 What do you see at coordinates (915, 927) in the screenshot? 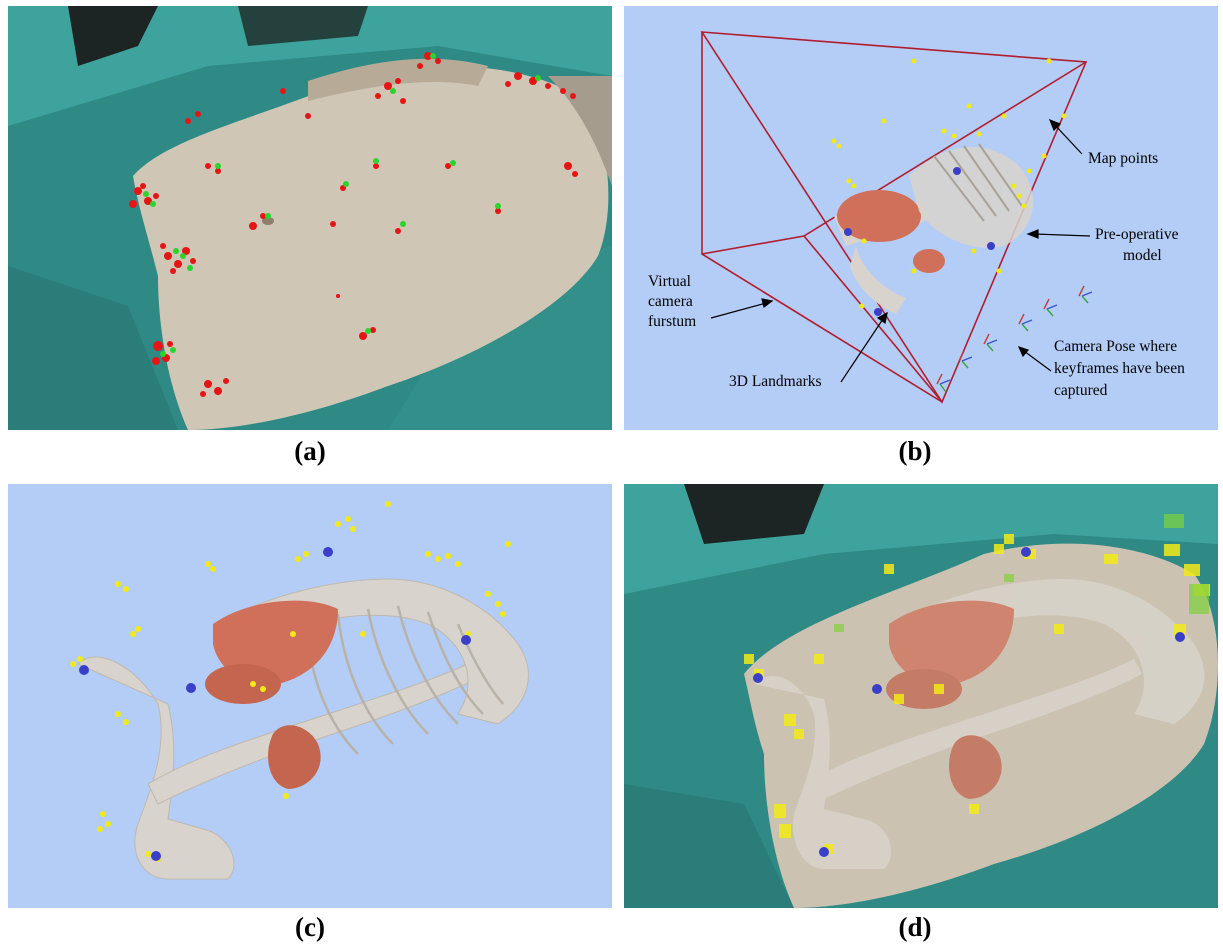
I see `caption-d: (d)` at bounding box center [915, 927].